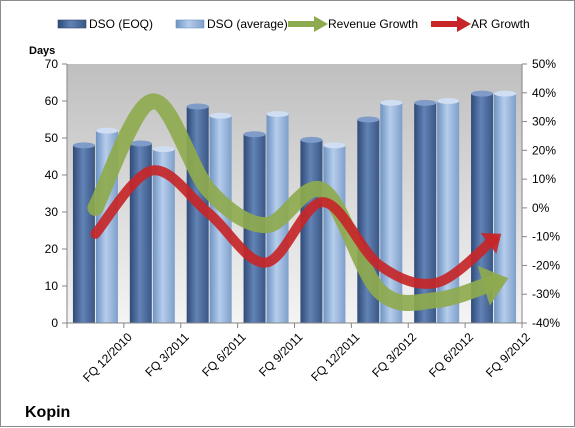  I want to click on y-axis-title: Days, so click(42, 51).